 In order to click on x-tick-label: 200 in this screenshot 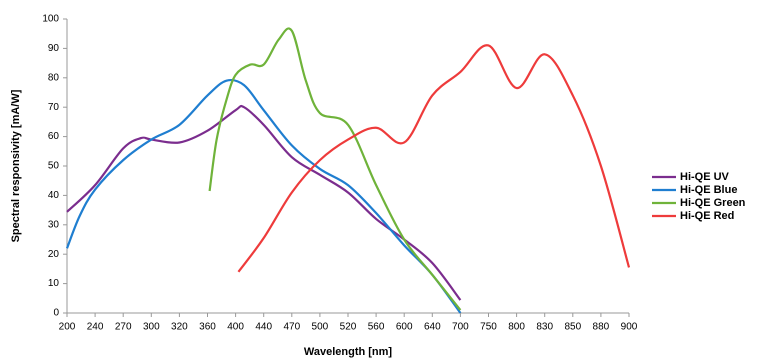, I will do `click(67, 327)`.